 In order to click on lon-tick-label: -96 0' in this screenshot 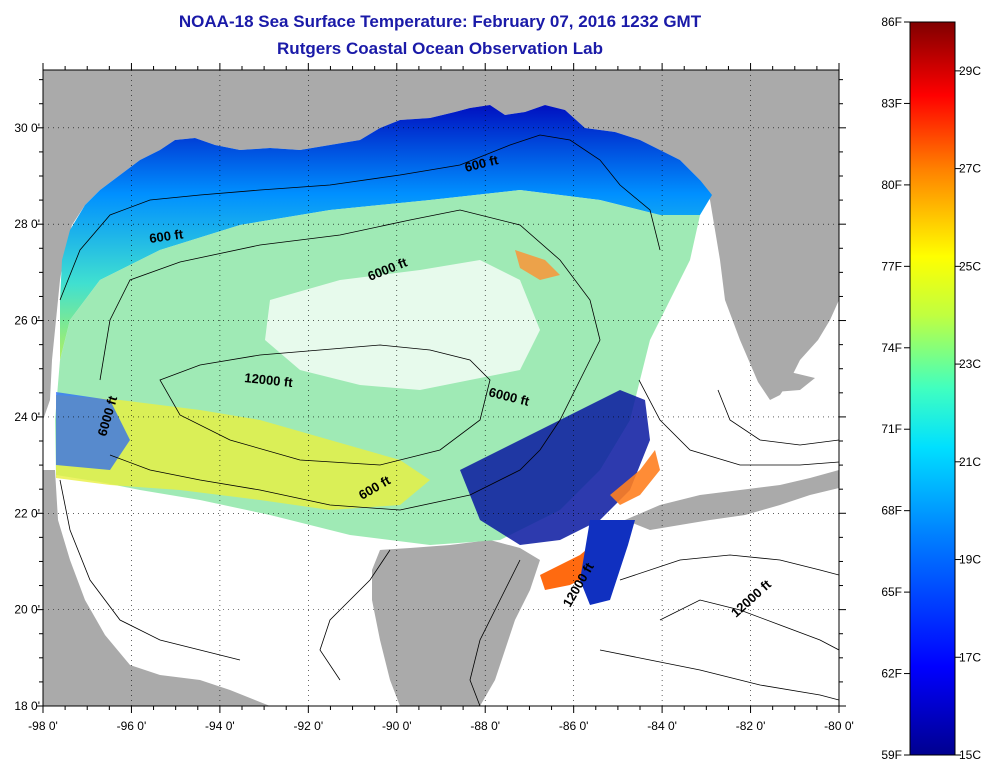, I will do `click(132, 726)`.